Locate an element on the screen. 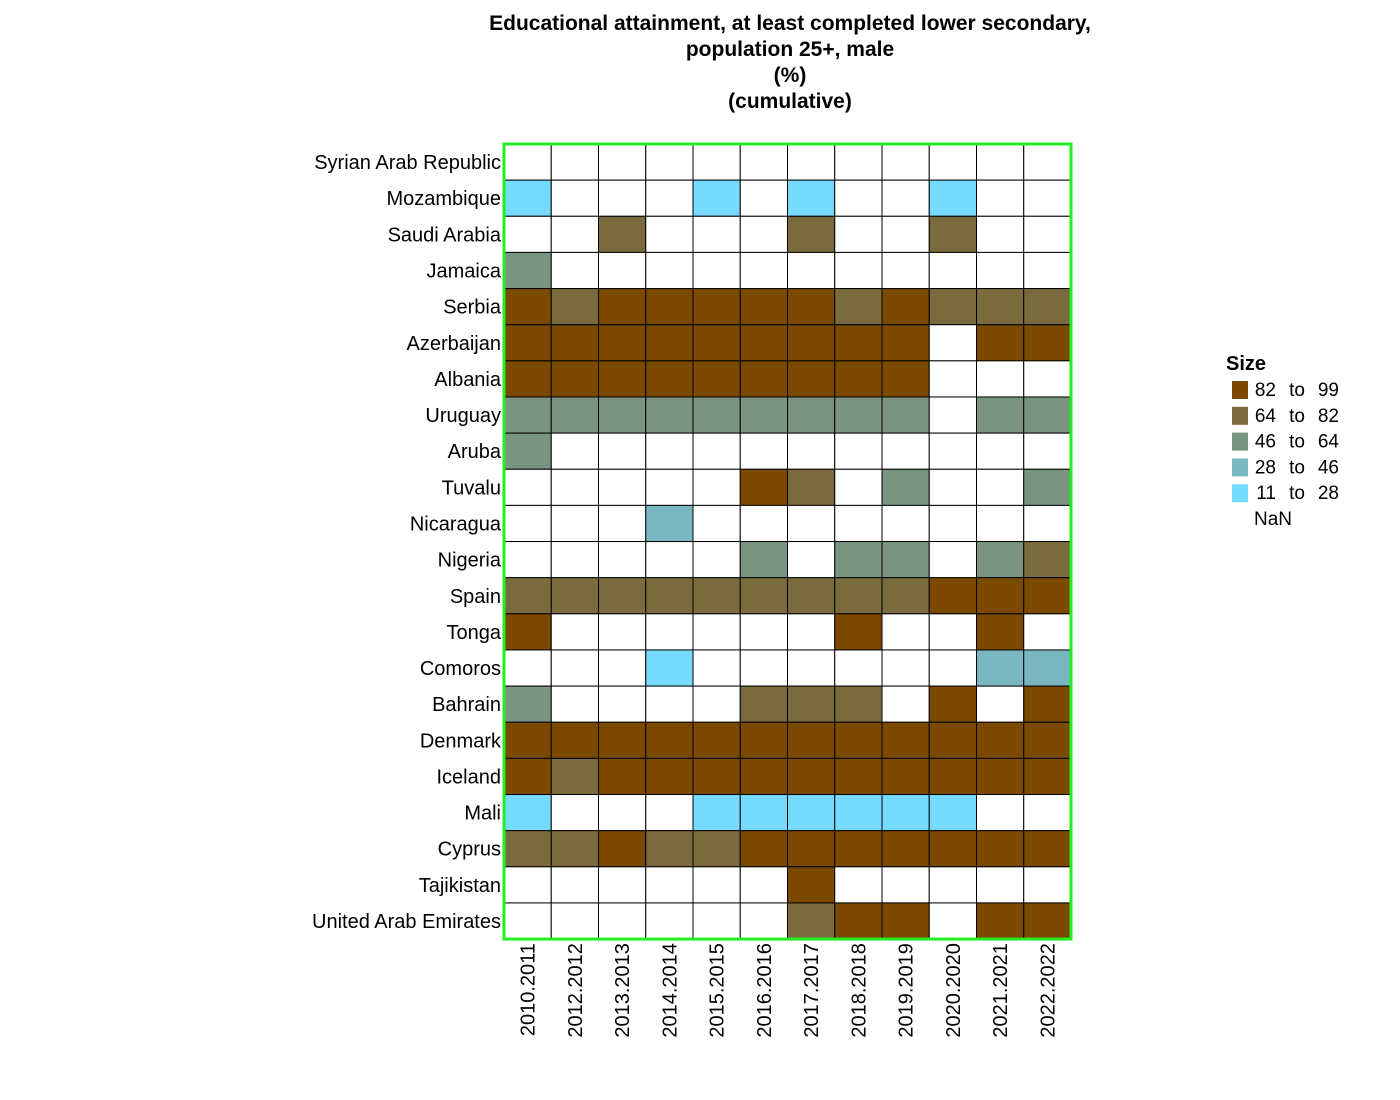 The height and width of the screenshot is (1100, 1400). row-label: Jamaica is located at coordinates (464, 271).